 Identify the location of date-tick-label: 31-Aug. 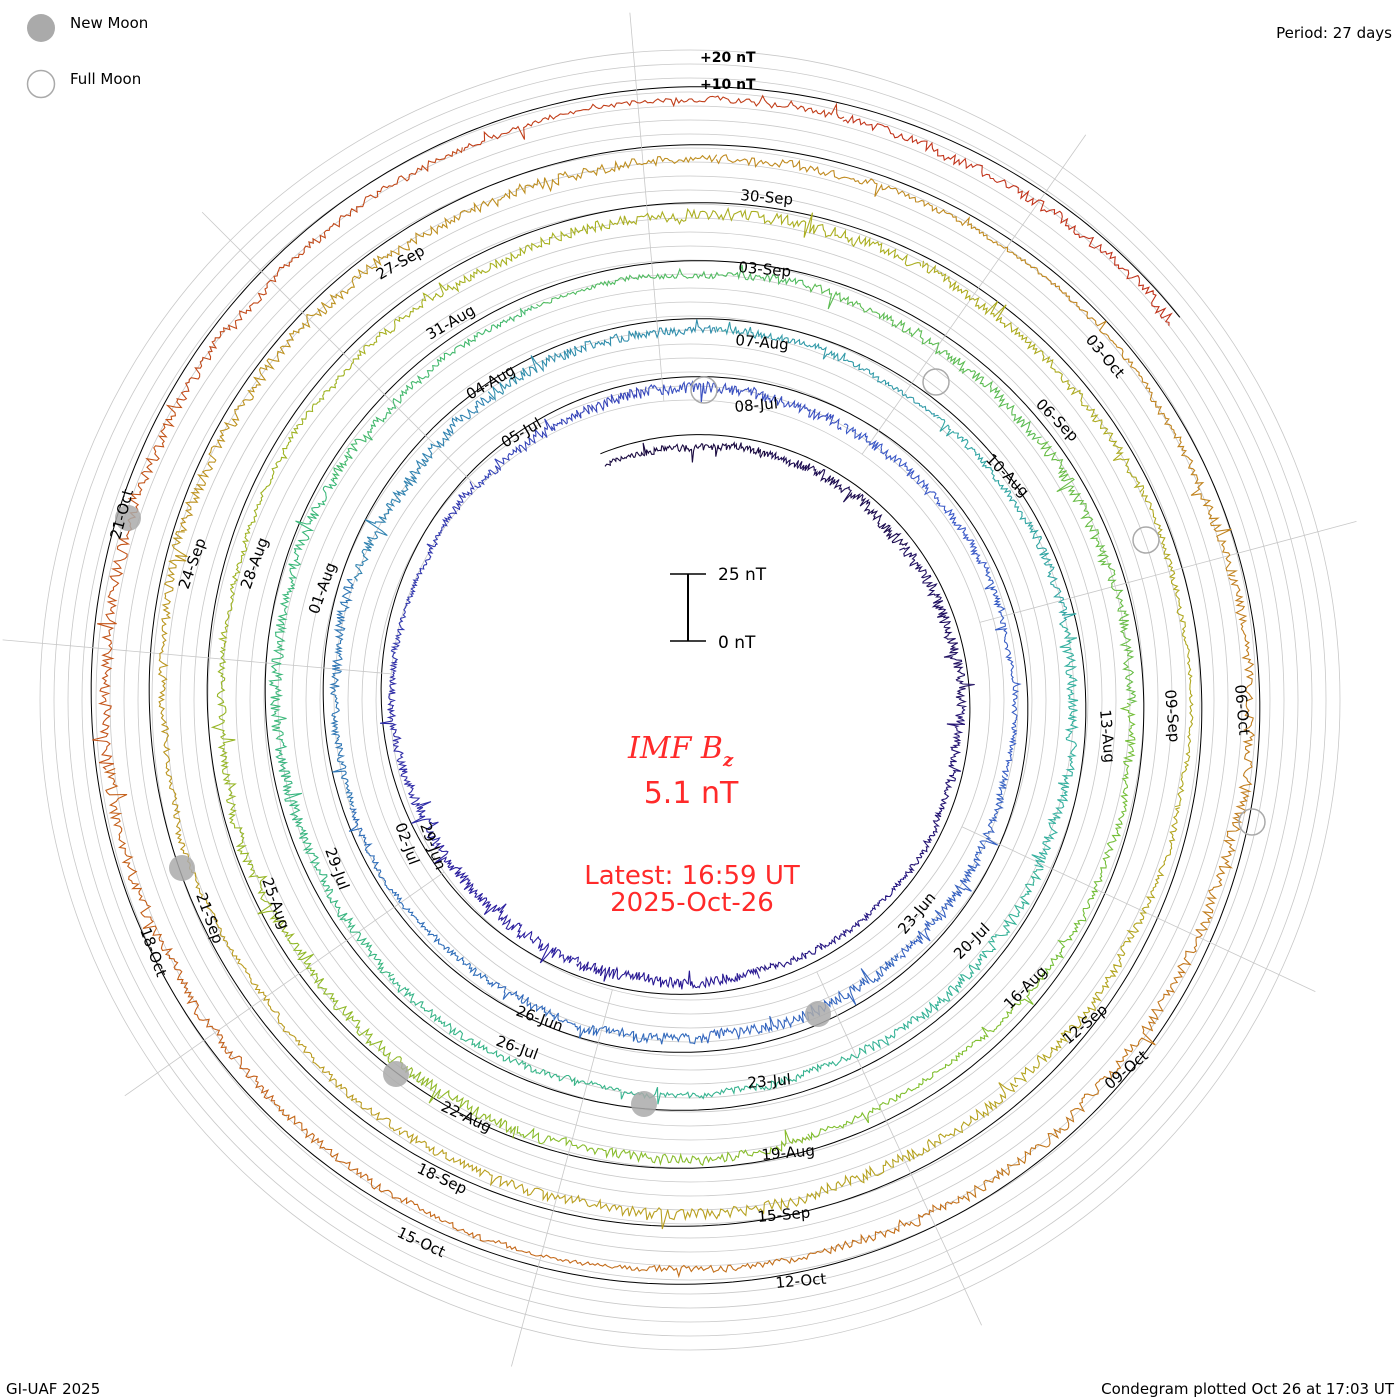
(450, 322).